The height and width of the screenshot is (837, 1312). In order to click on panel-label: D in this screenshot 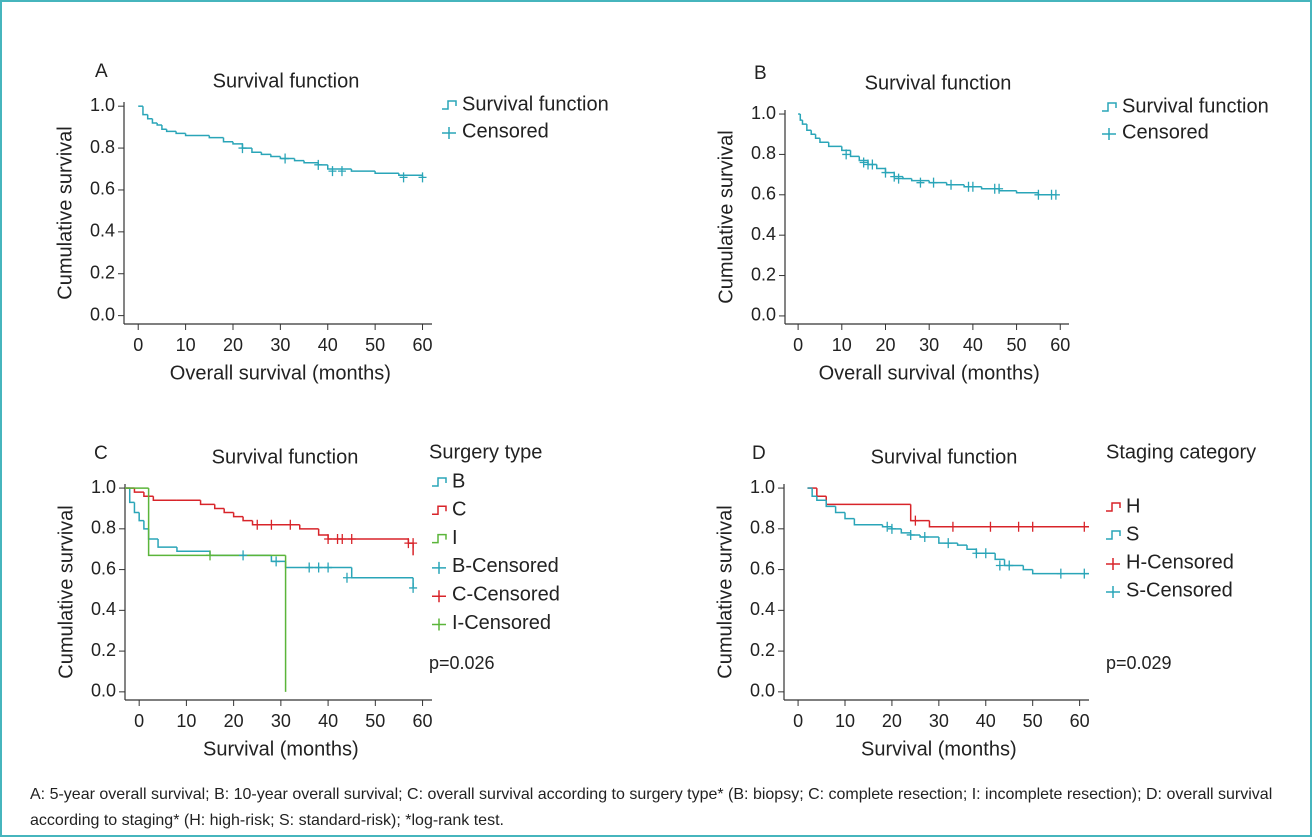, I will do `click(759, 453)`.